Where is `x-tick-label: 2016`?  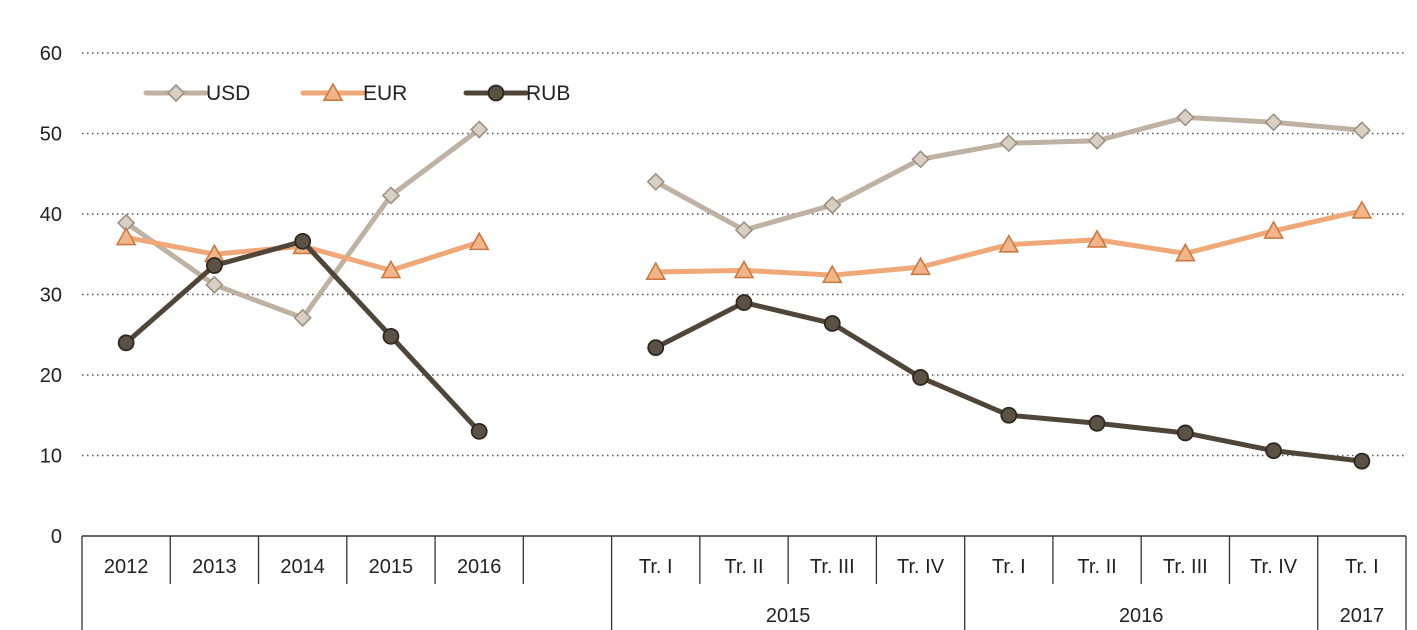 x-tick-label: 2016 is located at coordinates (479, 567).